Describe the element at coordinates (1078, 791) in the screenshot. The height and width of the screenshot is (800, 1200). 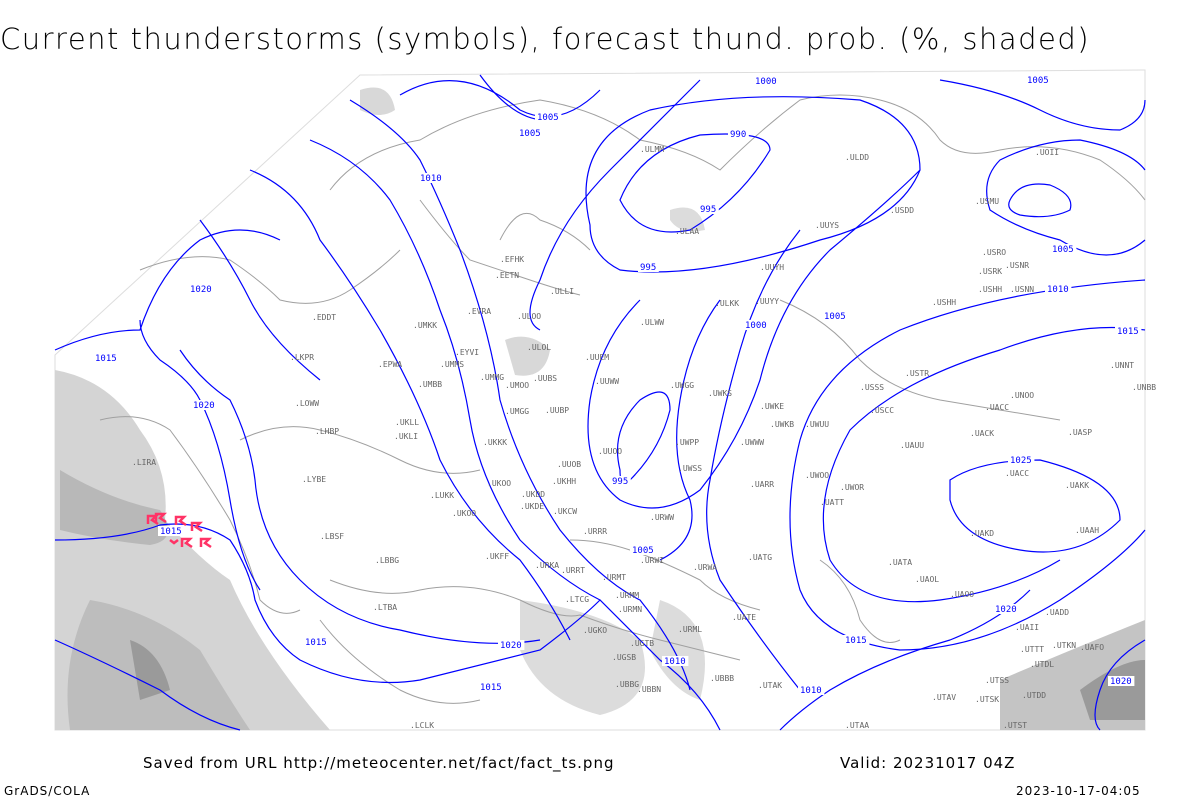
I see `generation-timestamp: 2023-10-17-04:05` at that location.